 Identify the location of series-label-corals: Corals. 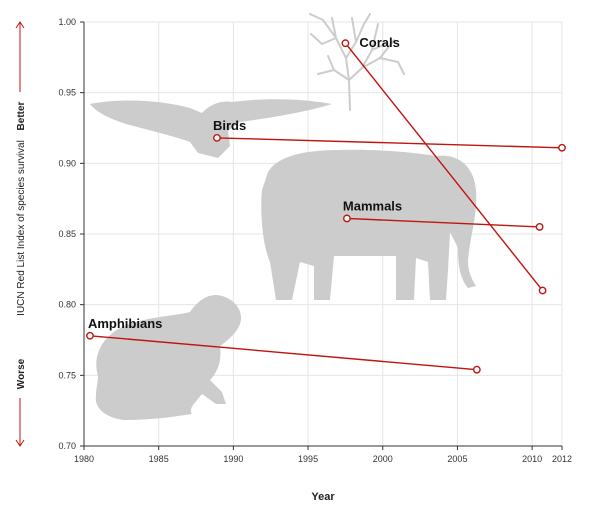
(379, 42).